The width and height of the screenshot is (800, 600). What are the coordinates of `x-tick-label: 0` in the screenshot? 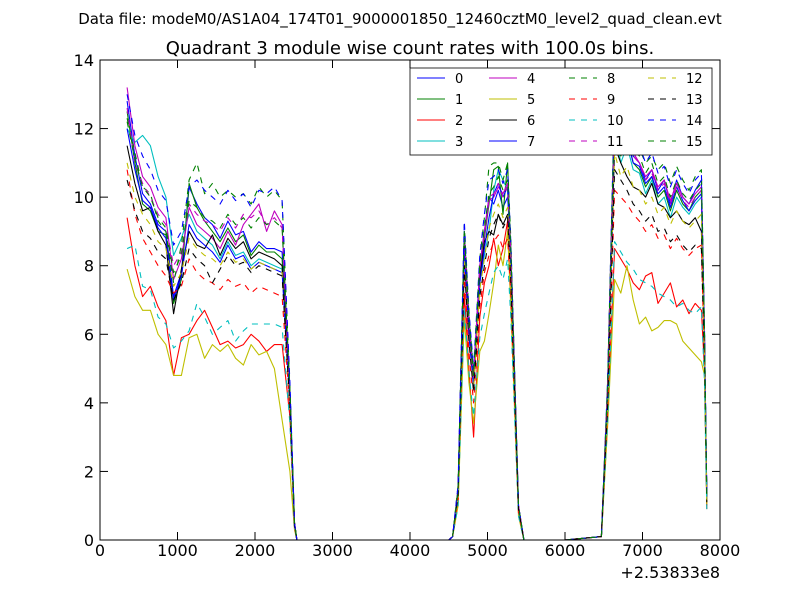 It's located at (100, 550).